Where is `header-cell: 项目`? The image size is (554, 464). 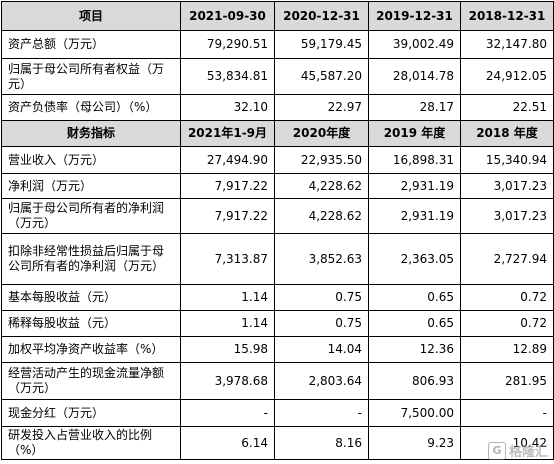
header-cell: 项目 is located at coordinates (91, 16).